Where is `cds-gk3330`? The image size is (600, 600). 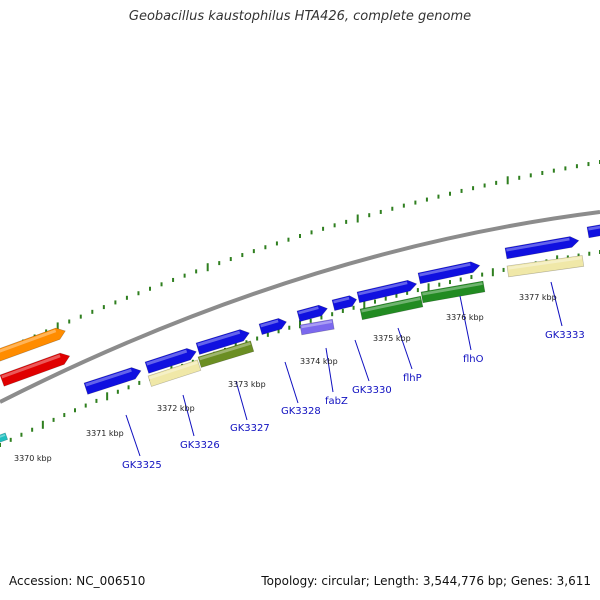 cds-gk3330 is located at coordinates (391, 308).